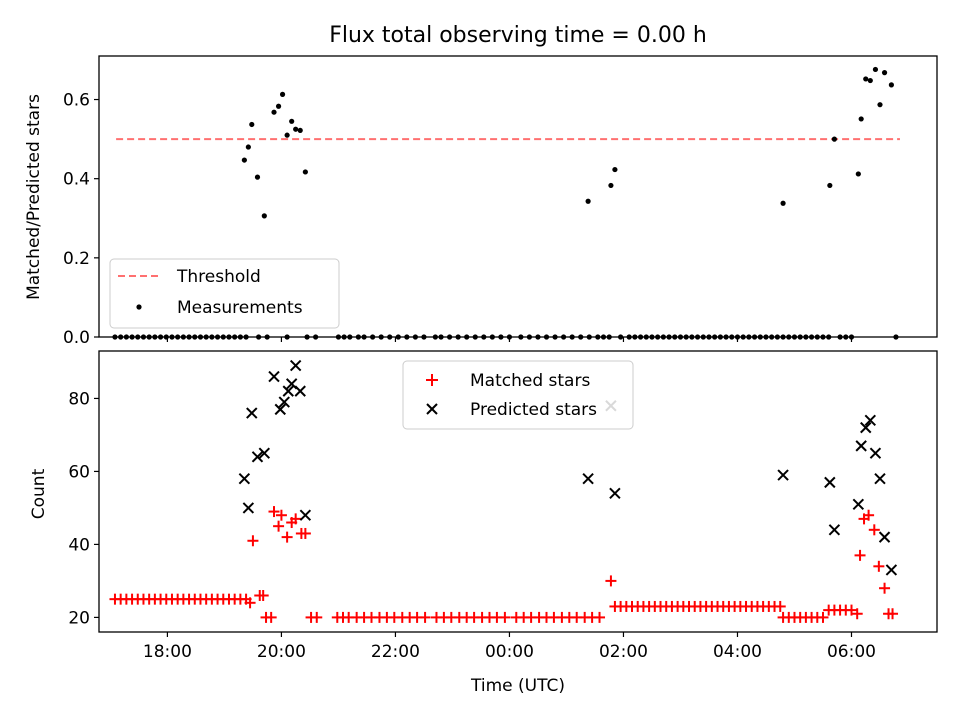 The image size is (960, 720). Describe the element at coordinates (530, 381) in the screenshot. I see `legend-matched-label: Matched stars` at that location.